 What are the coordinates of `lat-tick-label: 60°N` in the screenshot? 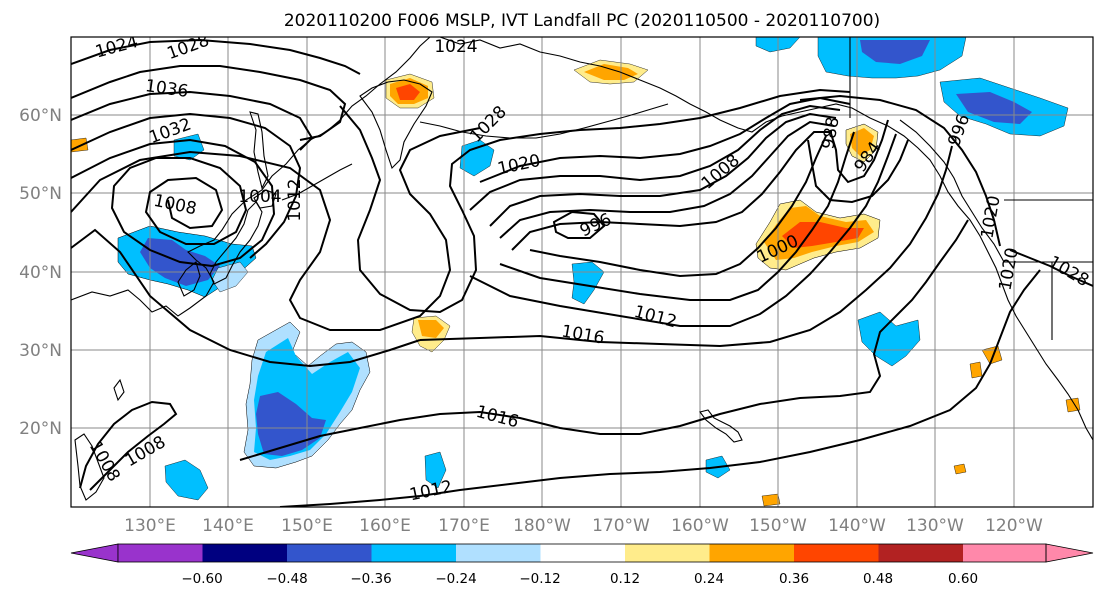 It's located at (40, 116).